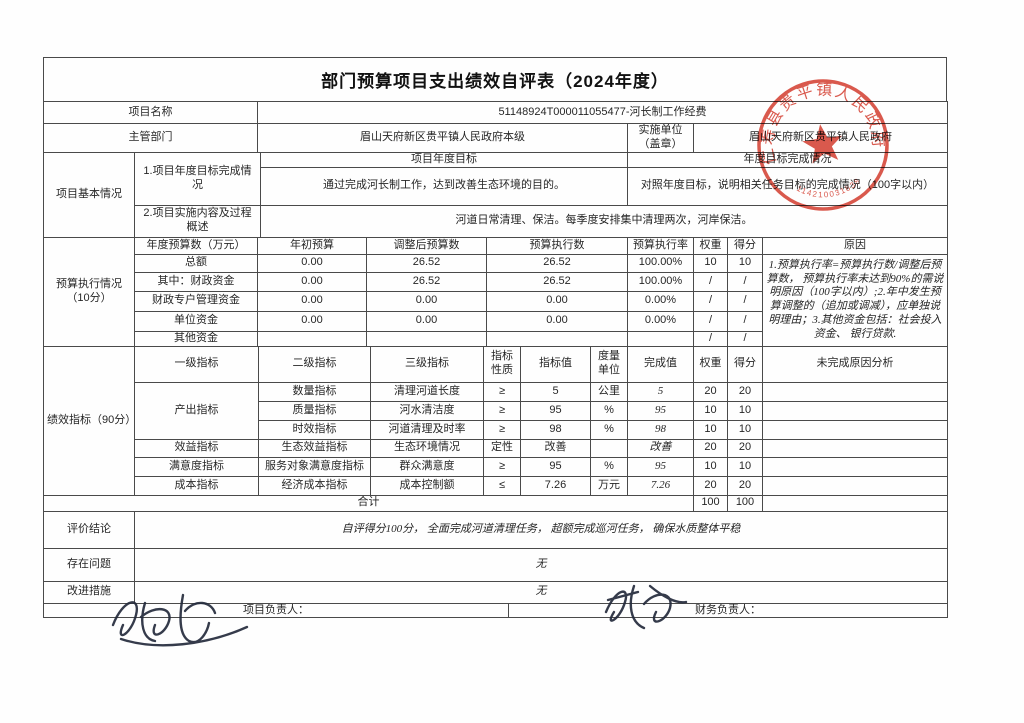 Image resolution: width=1024 pixels, height=723 pixels. What do you see at coordinates (745, 364) in the screenshot?
I see `indicator-header: 得分` at bounding box center [745, 364].